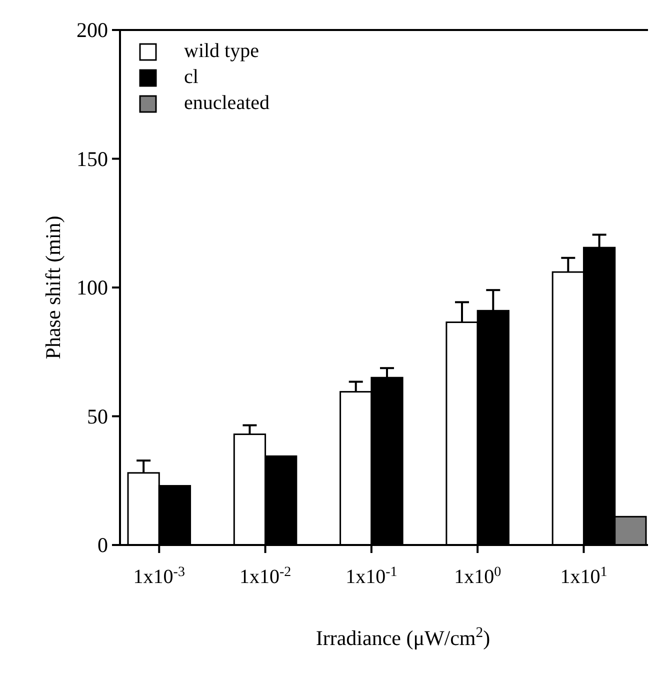  I want to click on legend-label: enucleated, so click(227, 103).